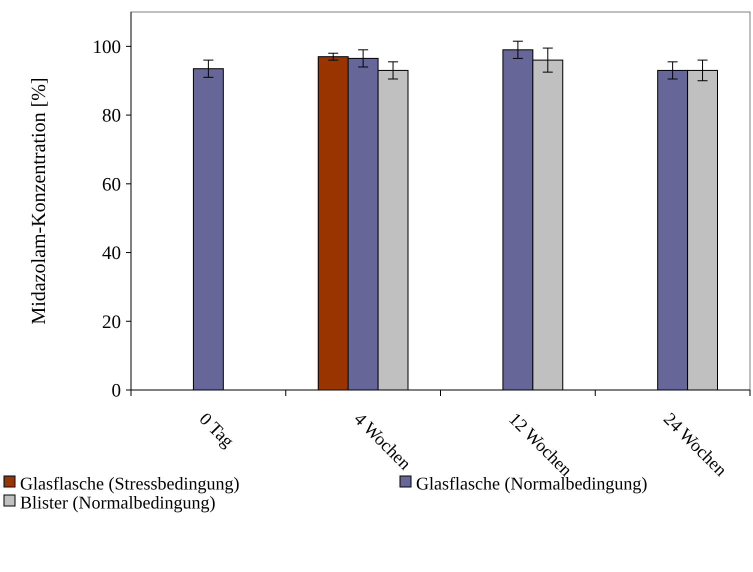 The height and width of the screenshot is (572, 753). Describe the element at coordinates (118, 502) in the screenshot. I see `legend-label: Blister (Normalbedingung)` at that location.